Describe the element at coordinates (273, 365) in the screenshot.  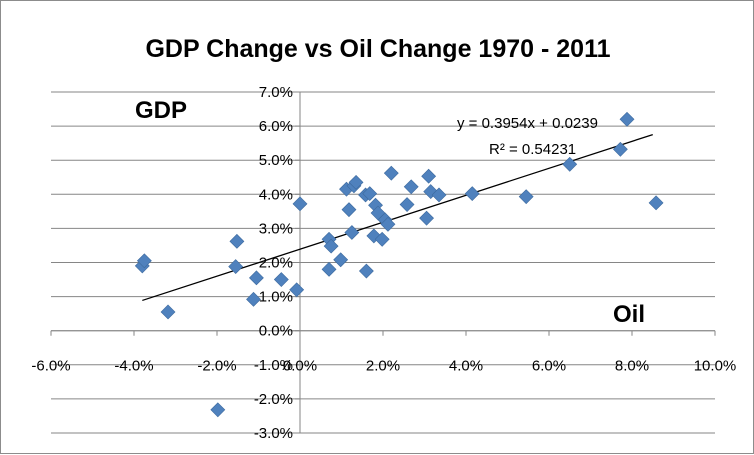
I see `y-tick-label: -1.0%` at that location.